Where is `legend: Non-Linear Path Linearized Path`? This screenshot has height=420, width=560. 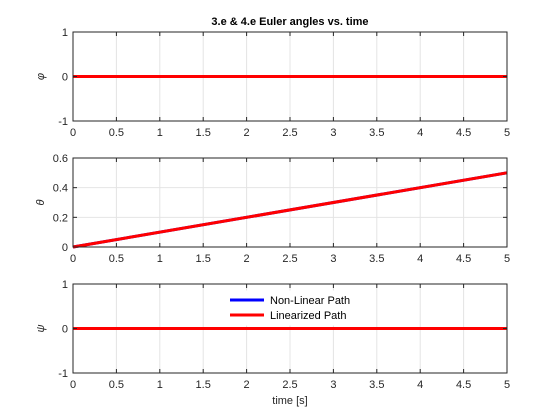 legend: Non-Linear Path Linearized Path is located at coordinates (294, 308).